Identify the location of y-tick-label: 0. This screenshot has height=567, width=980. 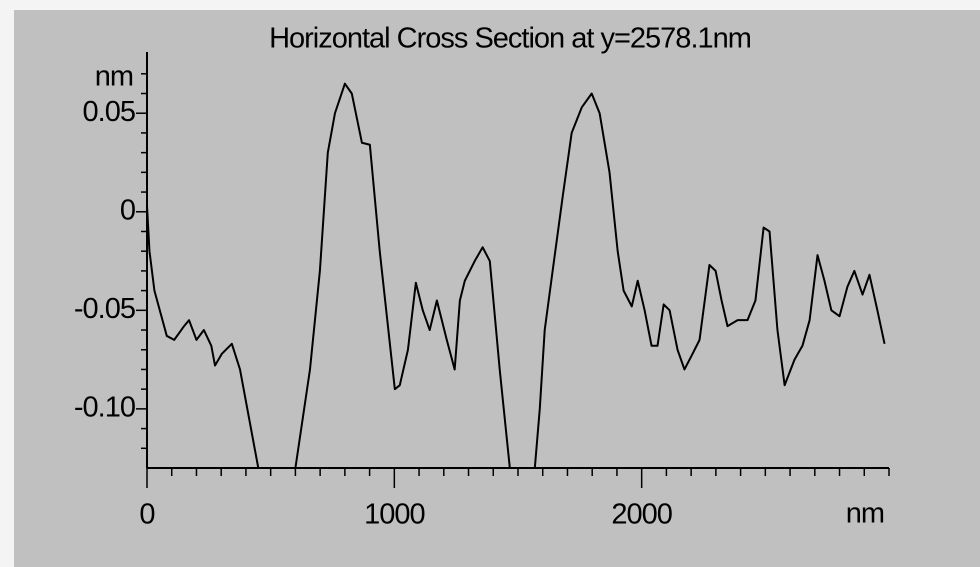
(127, 210).